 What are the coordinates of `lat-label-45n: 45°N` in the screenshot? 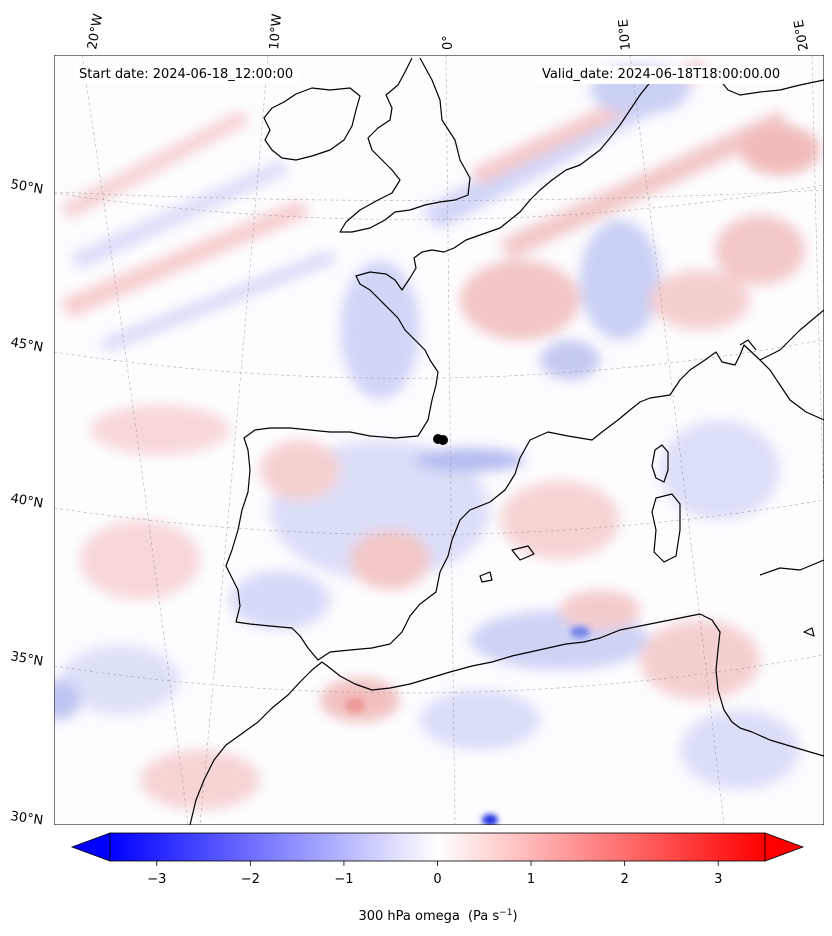 It's located at (26, 345).